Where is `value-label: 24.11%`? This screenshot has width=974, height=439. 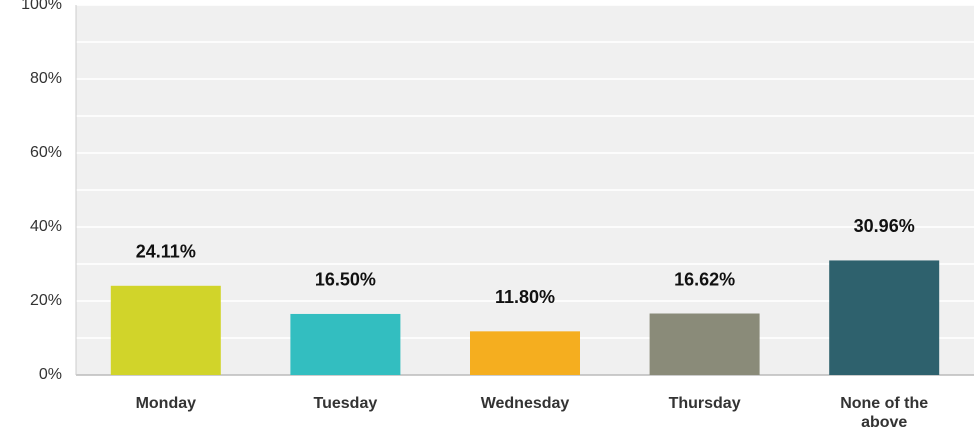 value-label: 24.11% is located at coordinates (166, 252).